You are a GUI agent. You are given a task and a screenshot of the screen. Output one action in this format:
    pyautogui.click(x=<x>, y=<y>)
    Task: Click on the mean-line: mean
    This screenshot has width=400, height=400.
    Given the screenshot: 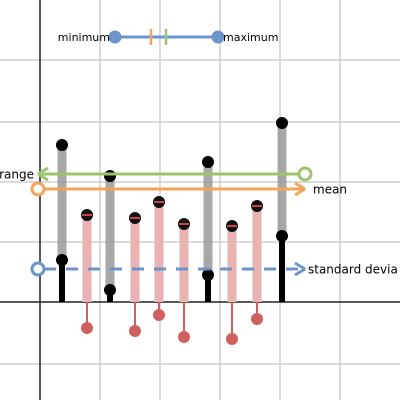 What is the action you would take?
    pyautogui.click(x=188, y=189)
    